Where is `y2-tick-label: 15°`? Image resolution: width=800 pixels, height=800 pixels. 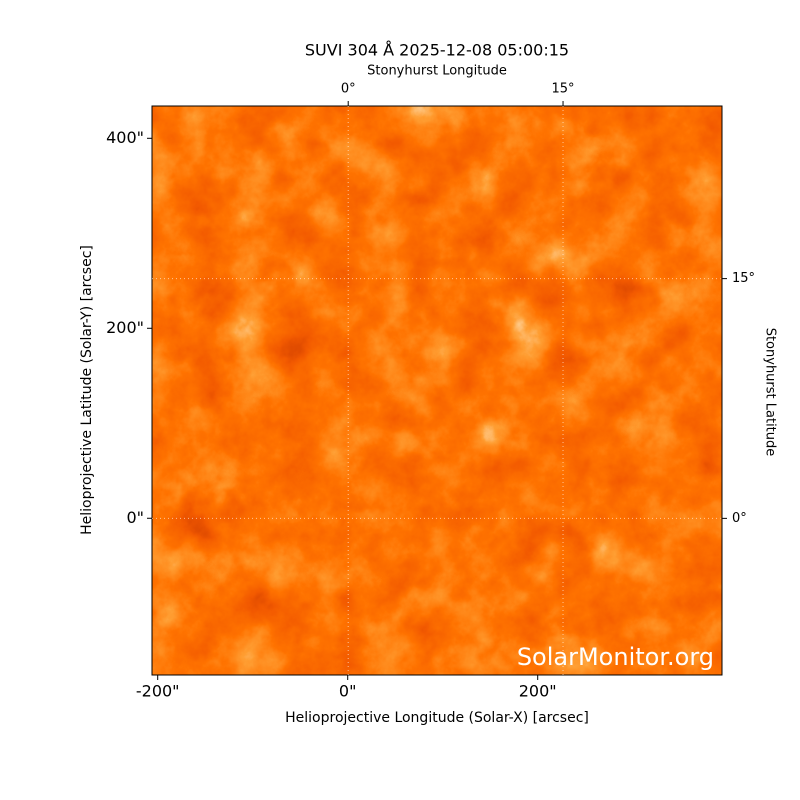
y2-tick-label: 15° is located at coordinates (743, 278).